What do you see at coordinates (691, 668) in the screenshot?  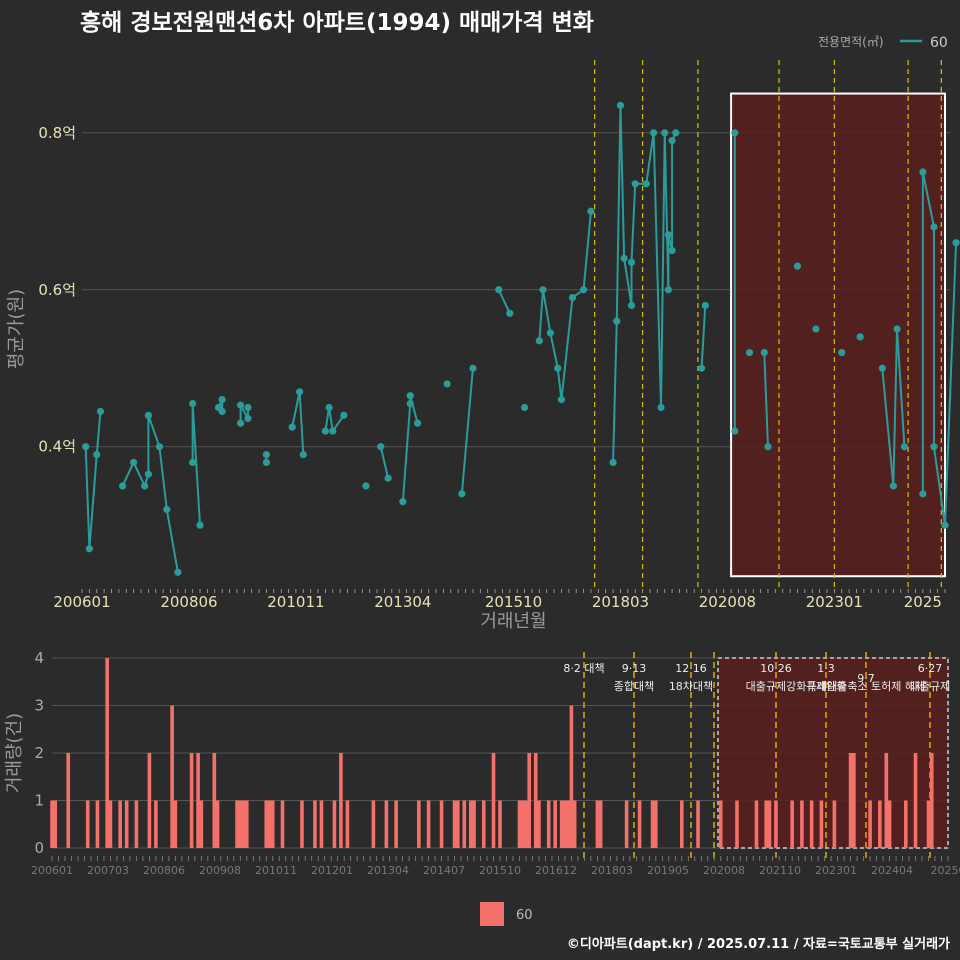 I see `policy-label-date: 12·16` at bounding box center [691, 668].